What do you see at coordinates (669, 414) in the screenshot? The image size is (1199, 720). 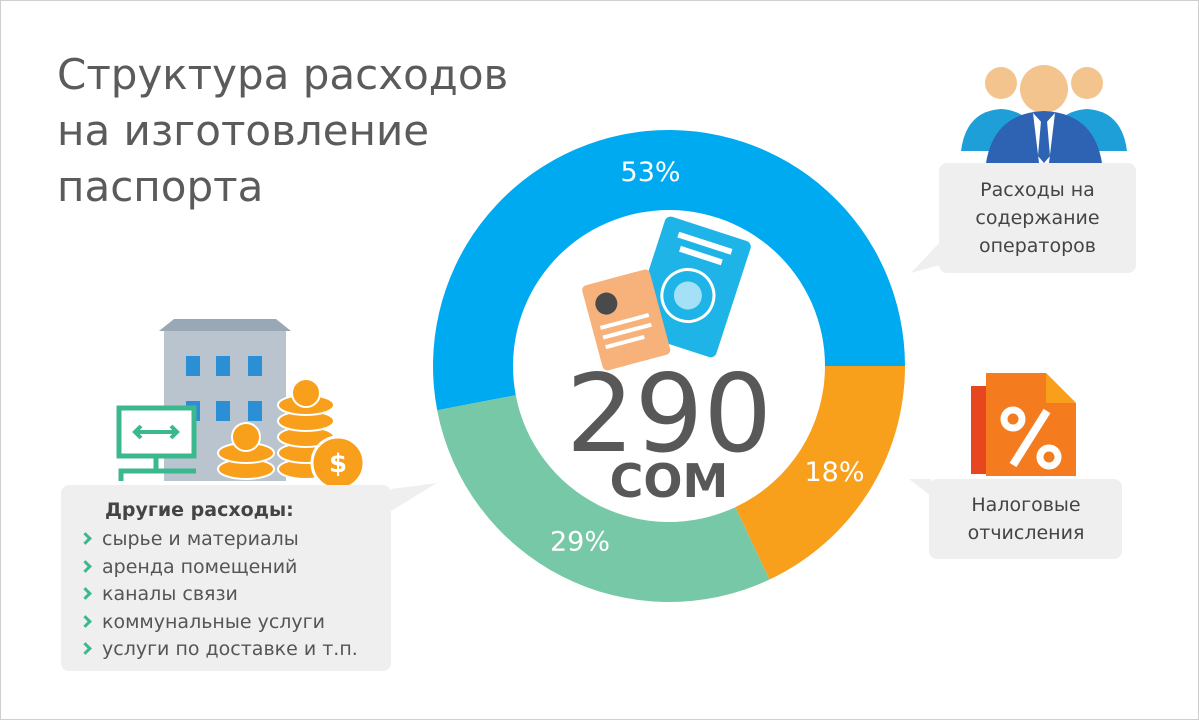 I see `center-value: 290` at bounding box center [669, 414].